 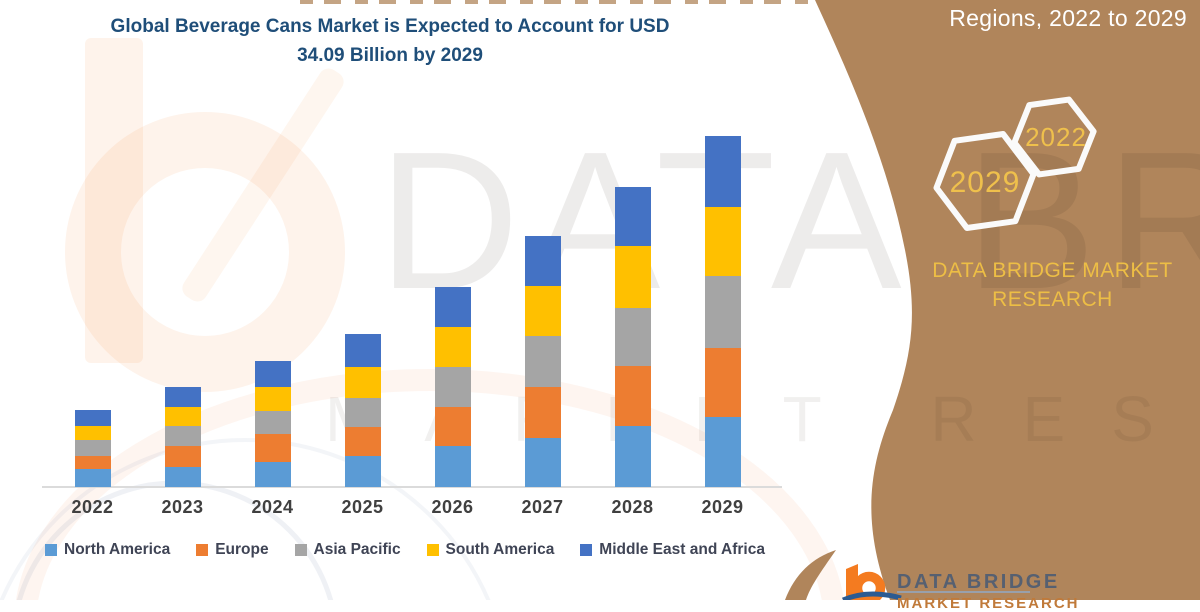 What do you see at coordinates (542, 462) in the screenshot?
I see `bar-segment-2027-north-america` at bounding box center [542, 462].